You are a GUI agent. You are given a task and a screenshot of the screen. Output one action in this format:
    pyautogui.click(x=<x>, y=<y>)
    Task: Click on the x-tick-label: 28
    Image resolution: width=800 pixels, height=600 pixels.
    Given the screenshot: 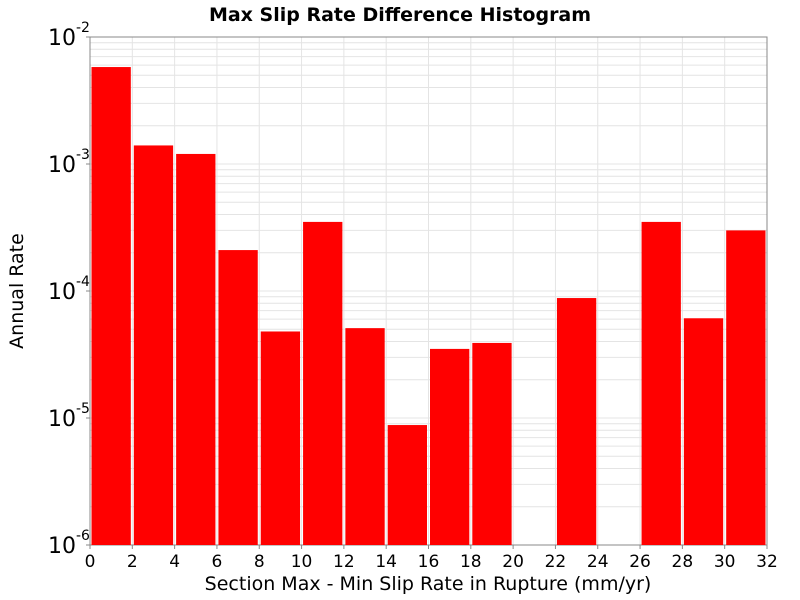 What is the action you would take?
    pyautogui.click(x=683, y=562)
    